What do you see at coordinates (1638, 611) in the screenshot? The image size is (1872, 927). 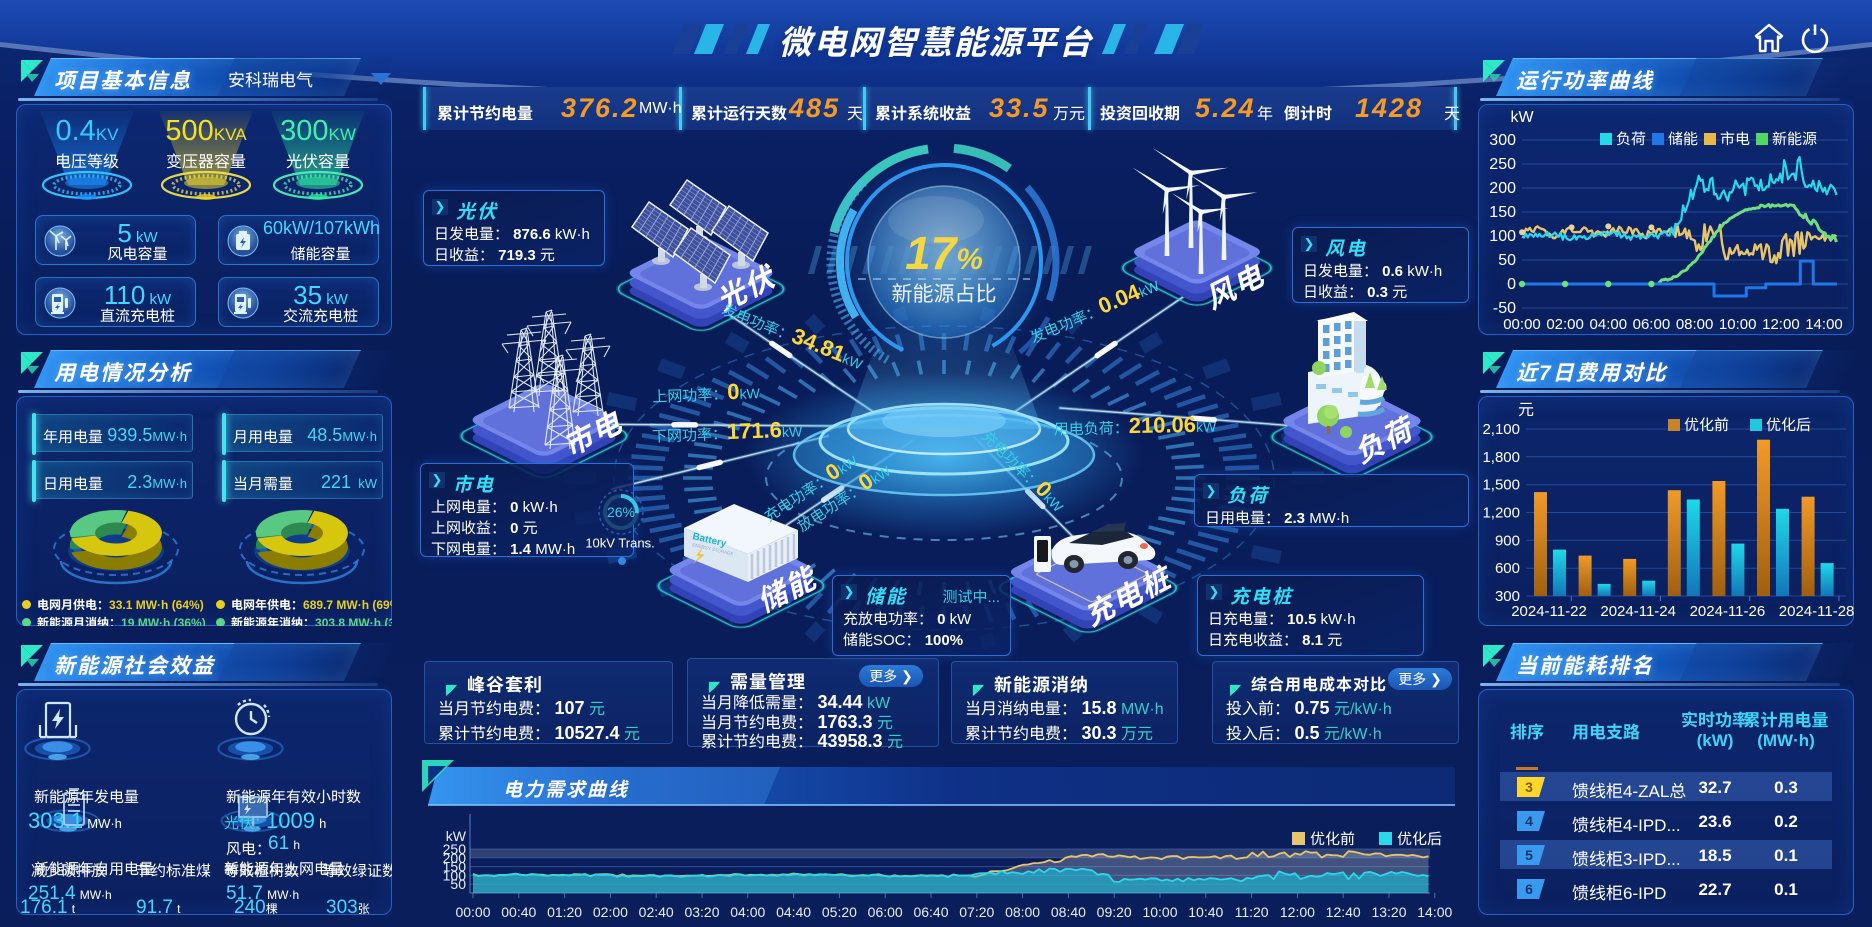 I see `svg-text: 2024-11-24` at bounding box center [1638, 611].